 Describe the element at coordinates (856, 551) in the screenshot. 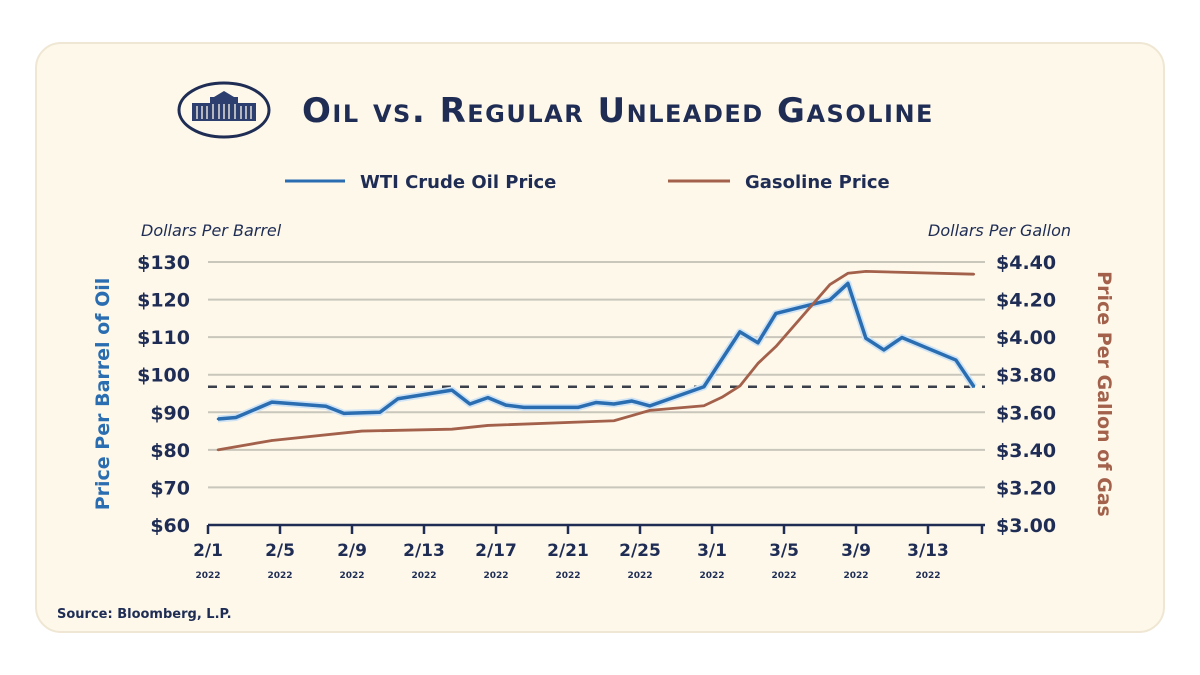

I see `x-tick-label: 3/9` at that location.